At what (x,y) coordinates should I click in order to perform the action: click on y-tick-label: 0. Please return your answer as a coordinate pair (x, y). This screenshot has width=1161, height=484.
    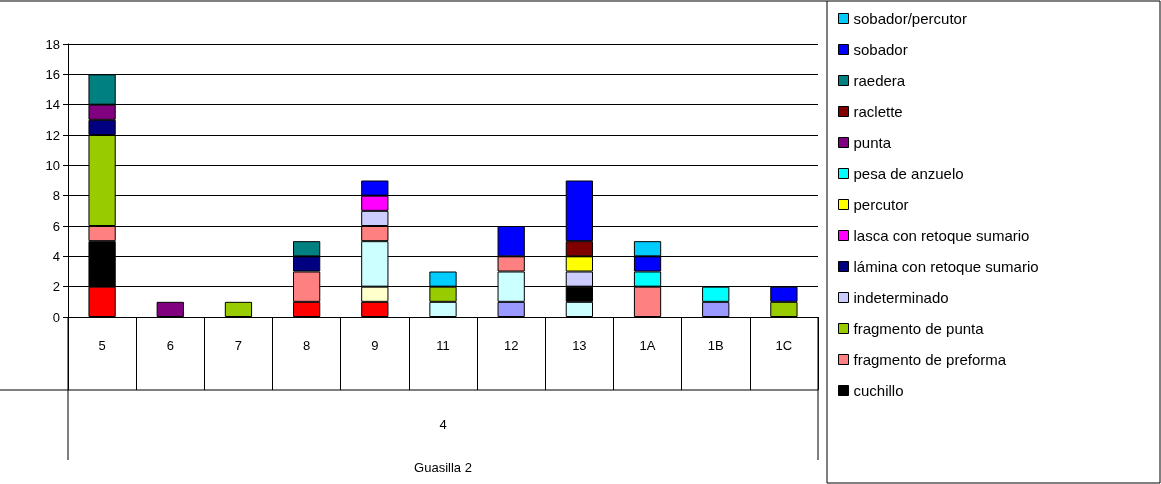
    Looking at the image, I should click on (56, 317).